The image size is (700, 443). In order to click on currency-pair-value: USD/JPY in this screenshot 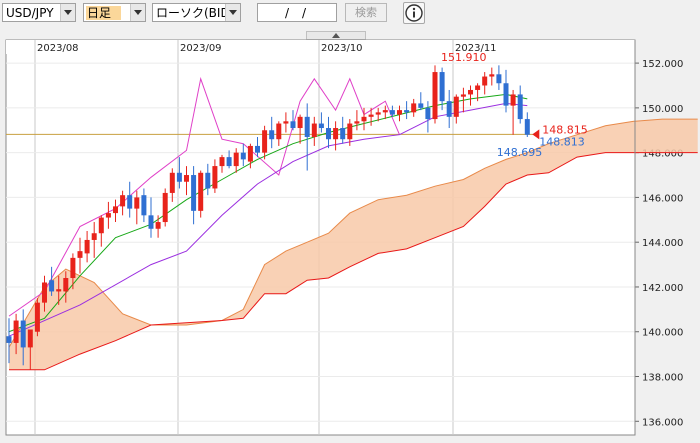, I will do `click(30, 13)`.